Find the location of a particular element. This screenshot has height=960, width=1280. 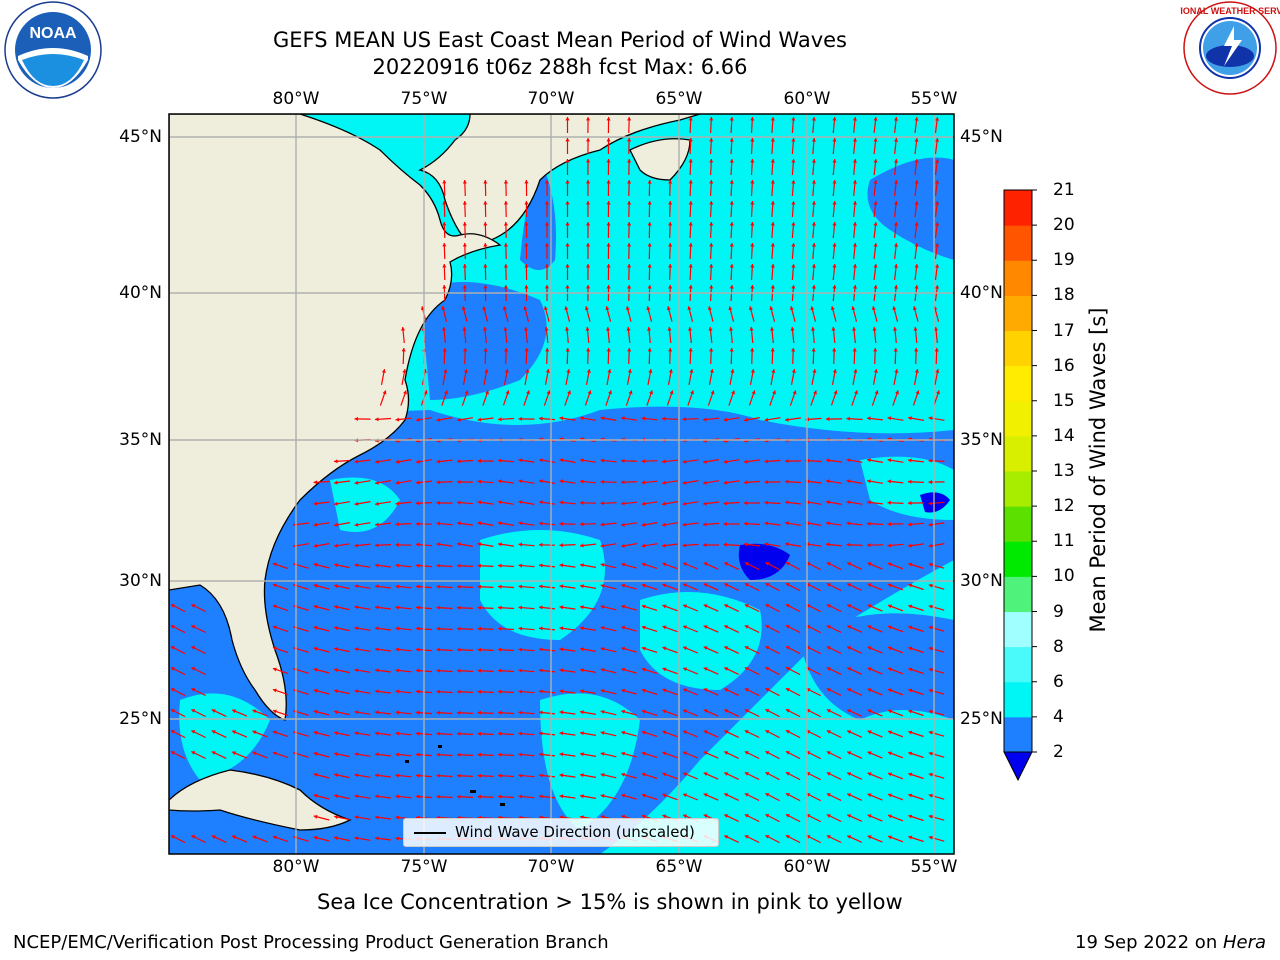

colorbar-tick-label: 19 is located at coordinates (1064, 260).